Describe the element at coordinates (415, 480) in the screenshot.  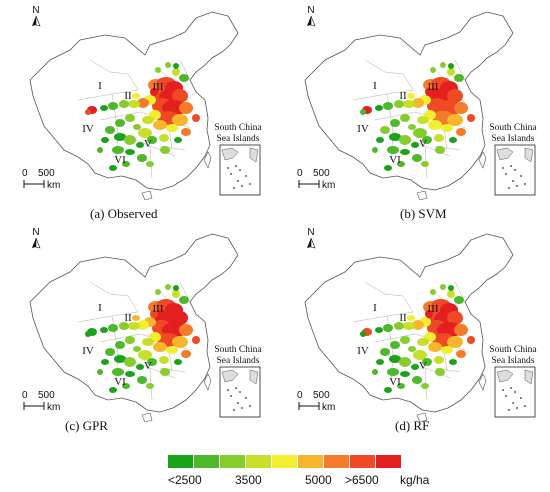
I see `legend-label: kg/ha` at that location.